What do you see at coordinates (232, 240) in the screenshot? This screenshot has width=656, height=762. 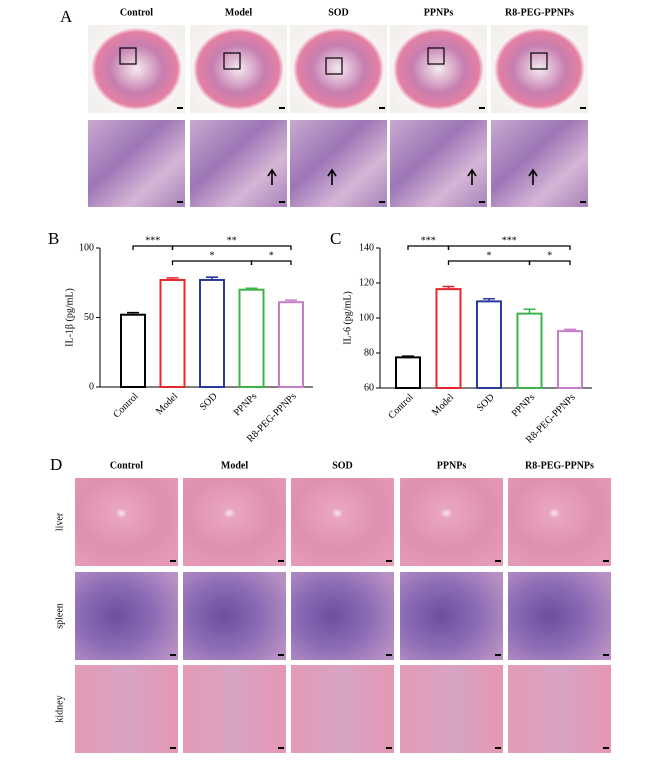 I see `significance-label: **` at bounding box center [232, 240].